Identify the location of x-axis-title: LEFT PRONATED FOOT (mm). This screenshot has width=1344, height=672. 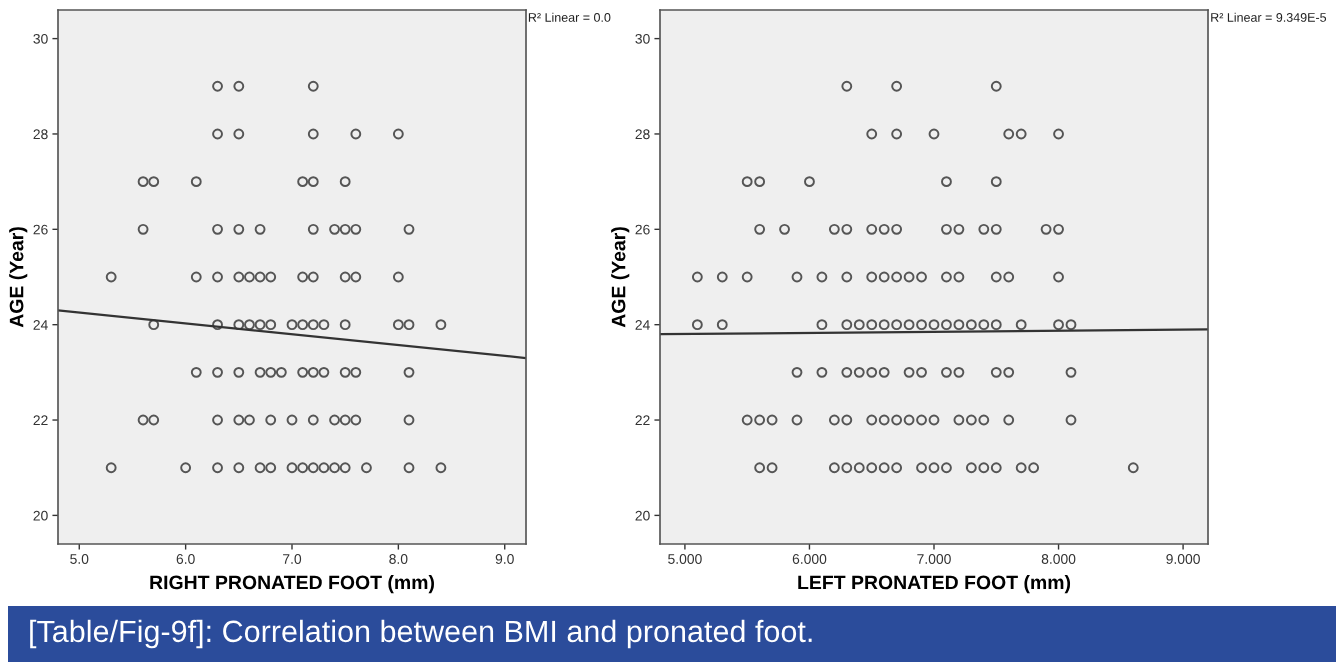
(934, 584).